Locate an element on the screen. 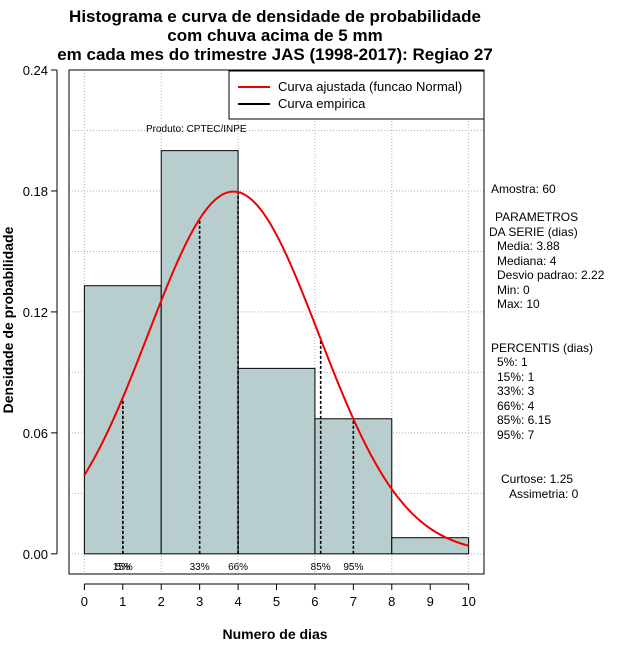 This screenshot has width=640, height=660. x-tick-label-2: 2 is located at coordinates (161, 601).